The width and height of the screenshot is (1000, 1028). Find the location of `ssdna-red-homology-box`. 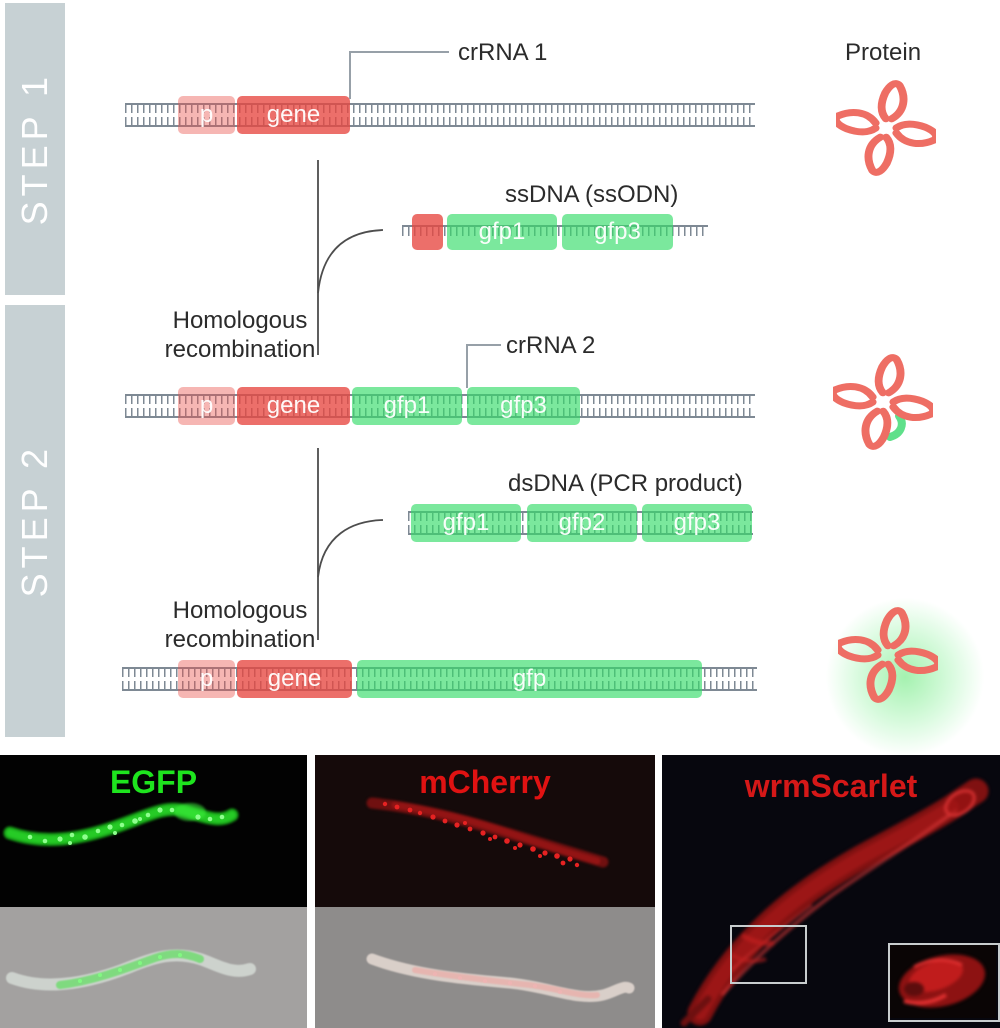

ssdna-red-homology-box is located at coordinates (427, 232).